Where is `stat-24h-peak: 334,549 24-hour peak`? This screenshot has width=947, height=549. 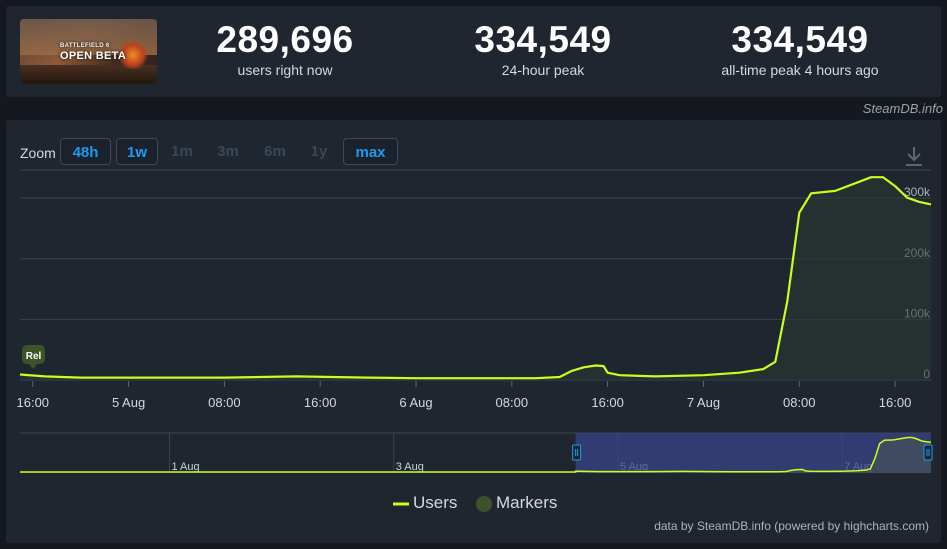 stat-24h-peak: 334,549 24-hour peak is located at coordinates (543, 49).